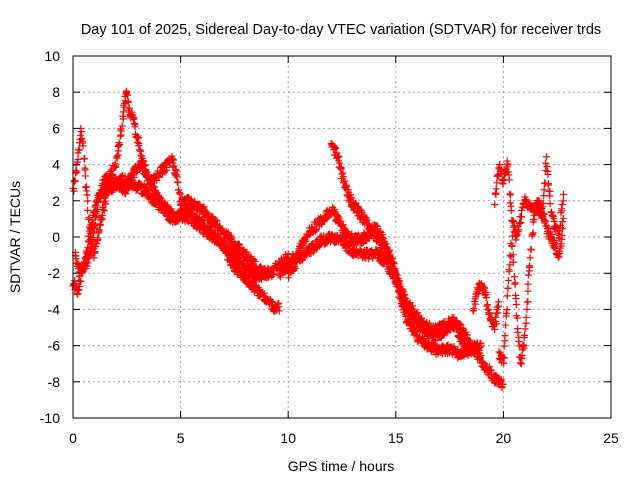 The width and height of the screenshot is (640, 480). I want to click on series-track-f, so click(398, 248).